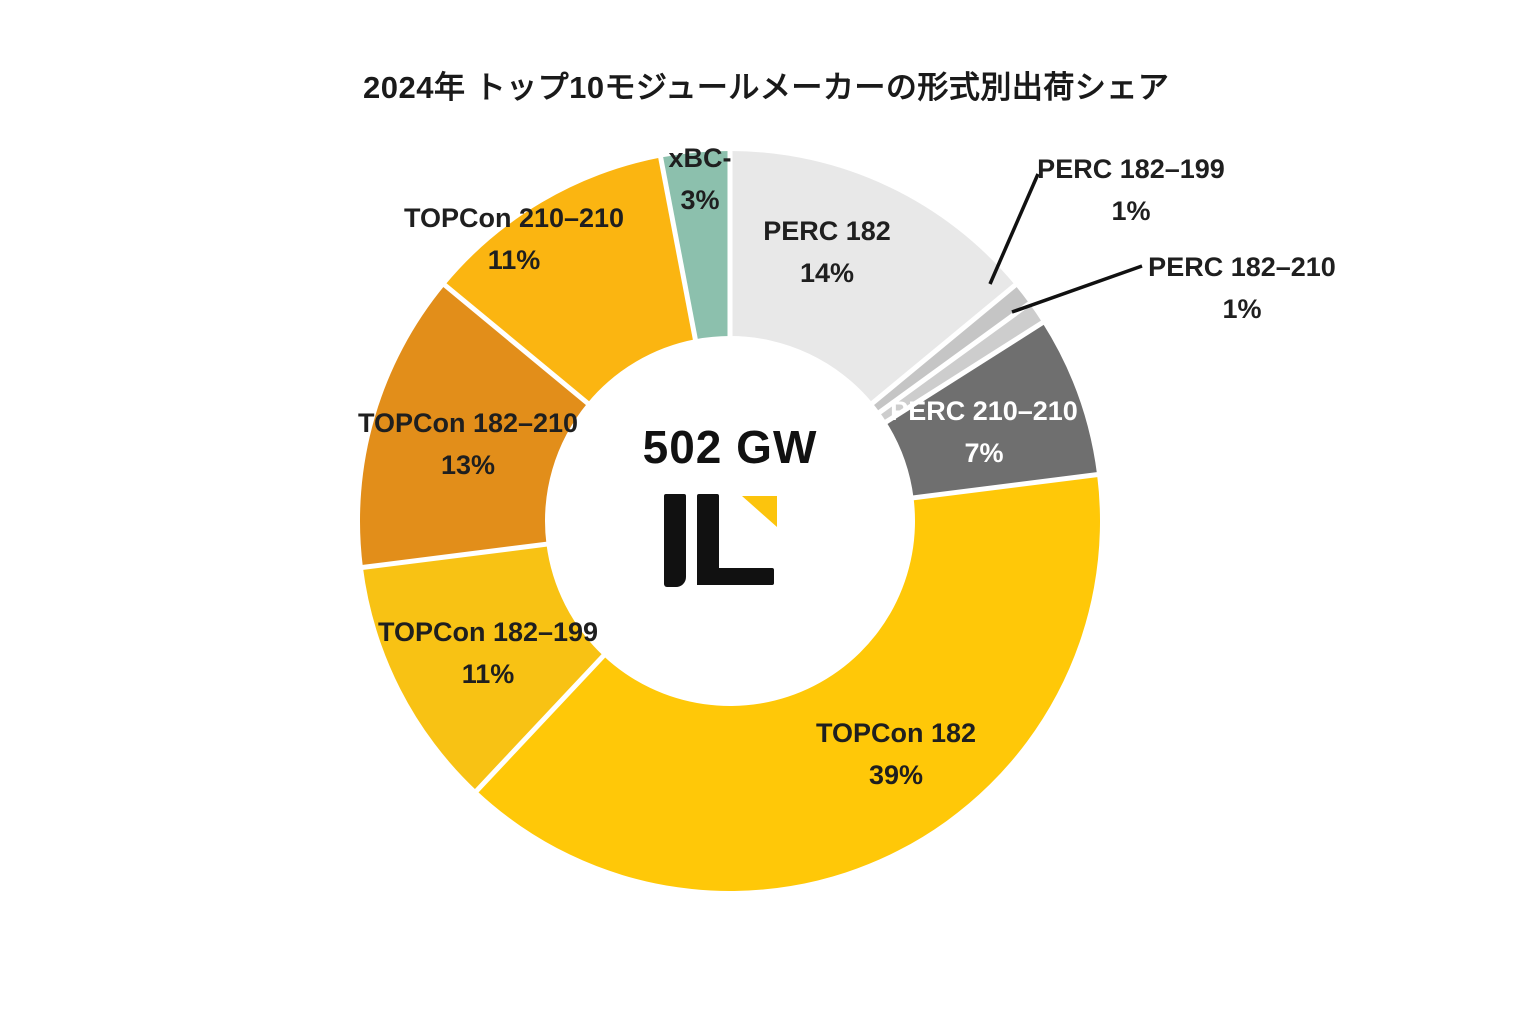 Image resolution: width=1532 pixels, height=1021 pixels. What do you see at coordinates (766, 87) in the screenshot?
I see `chart-title: 2024年 トップ10モジュールメーカーの形式別出荷シェア` at bounding box center [766, 87].